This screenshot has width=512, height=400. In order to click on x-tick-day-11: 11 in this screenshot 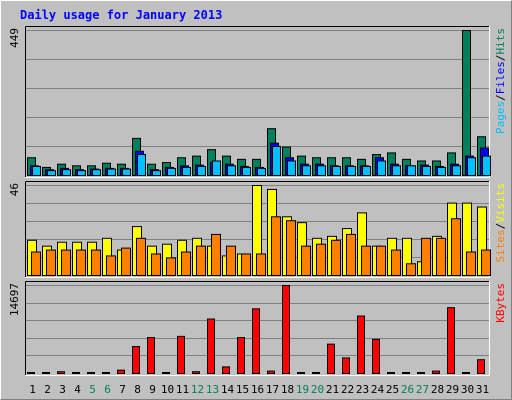, I will do `click(182, 389)`.